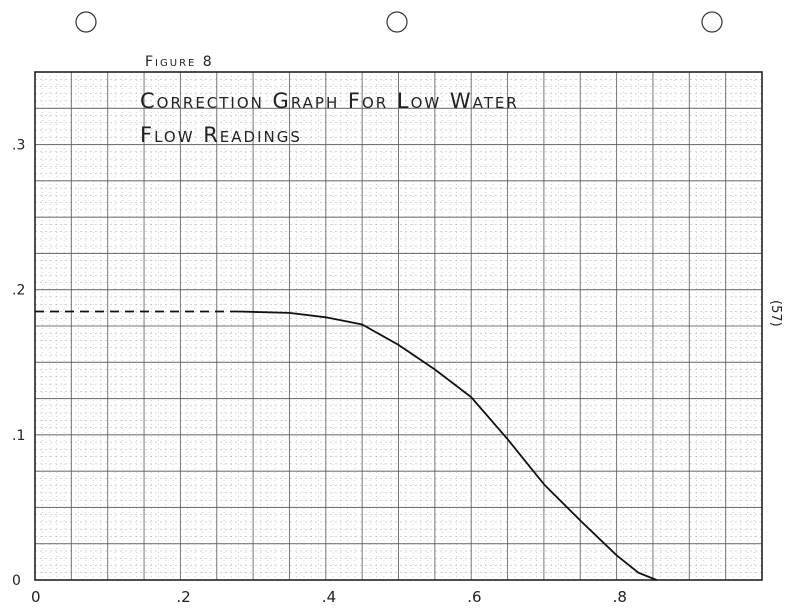  What do you see at coordinates (18, 146) in the screenshot?
I see `y-tick-label: .3` at bounding box center [18, 146].